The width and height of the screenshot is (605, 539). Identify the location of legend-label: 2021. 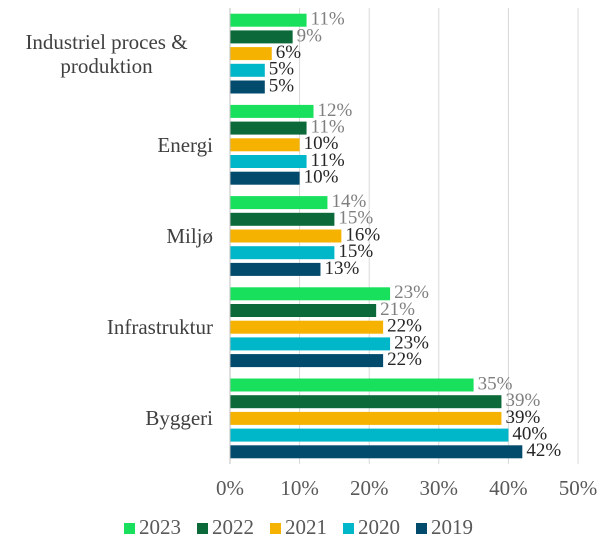
(306, 527).